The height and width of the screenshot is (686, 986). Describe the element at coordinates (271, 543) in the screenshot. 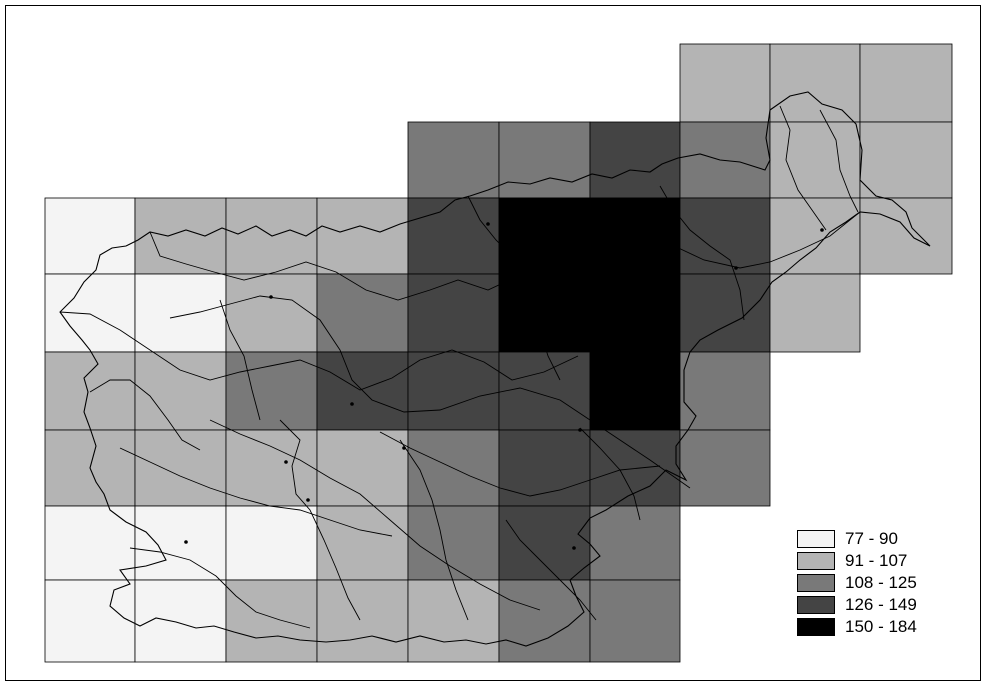

I see `grid-cell-r6c2` at that location.